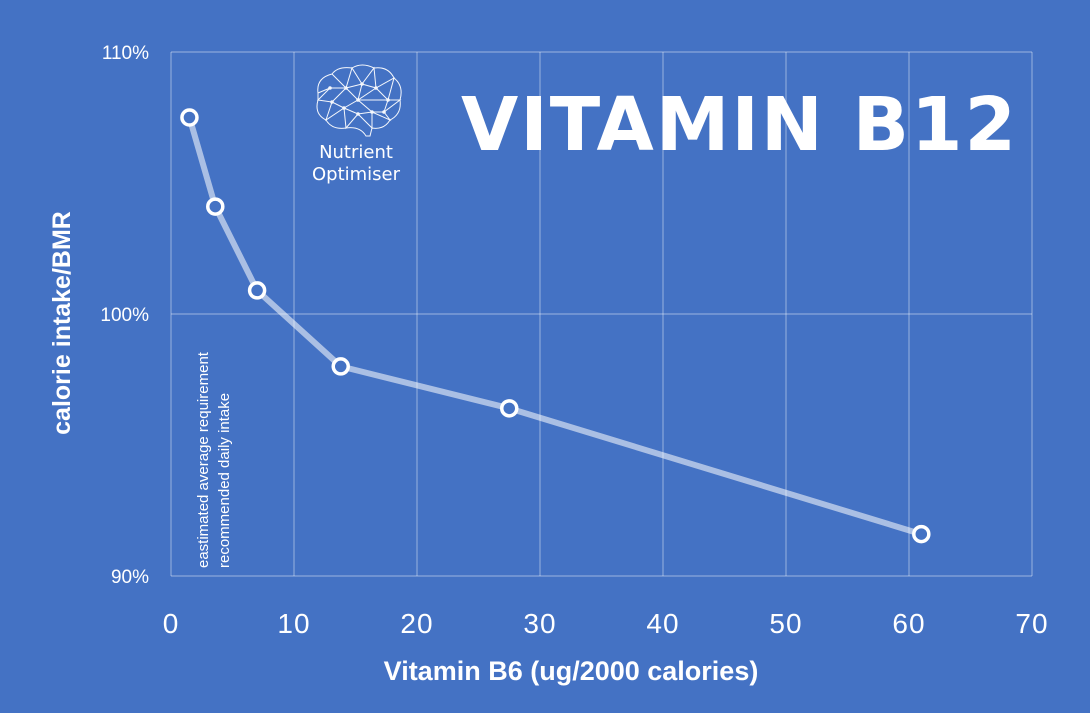 The width and height of the screenshot is (1090, 713). I want to click on y-axis-ticks: 90% 100% 110%, so click(124, 315).